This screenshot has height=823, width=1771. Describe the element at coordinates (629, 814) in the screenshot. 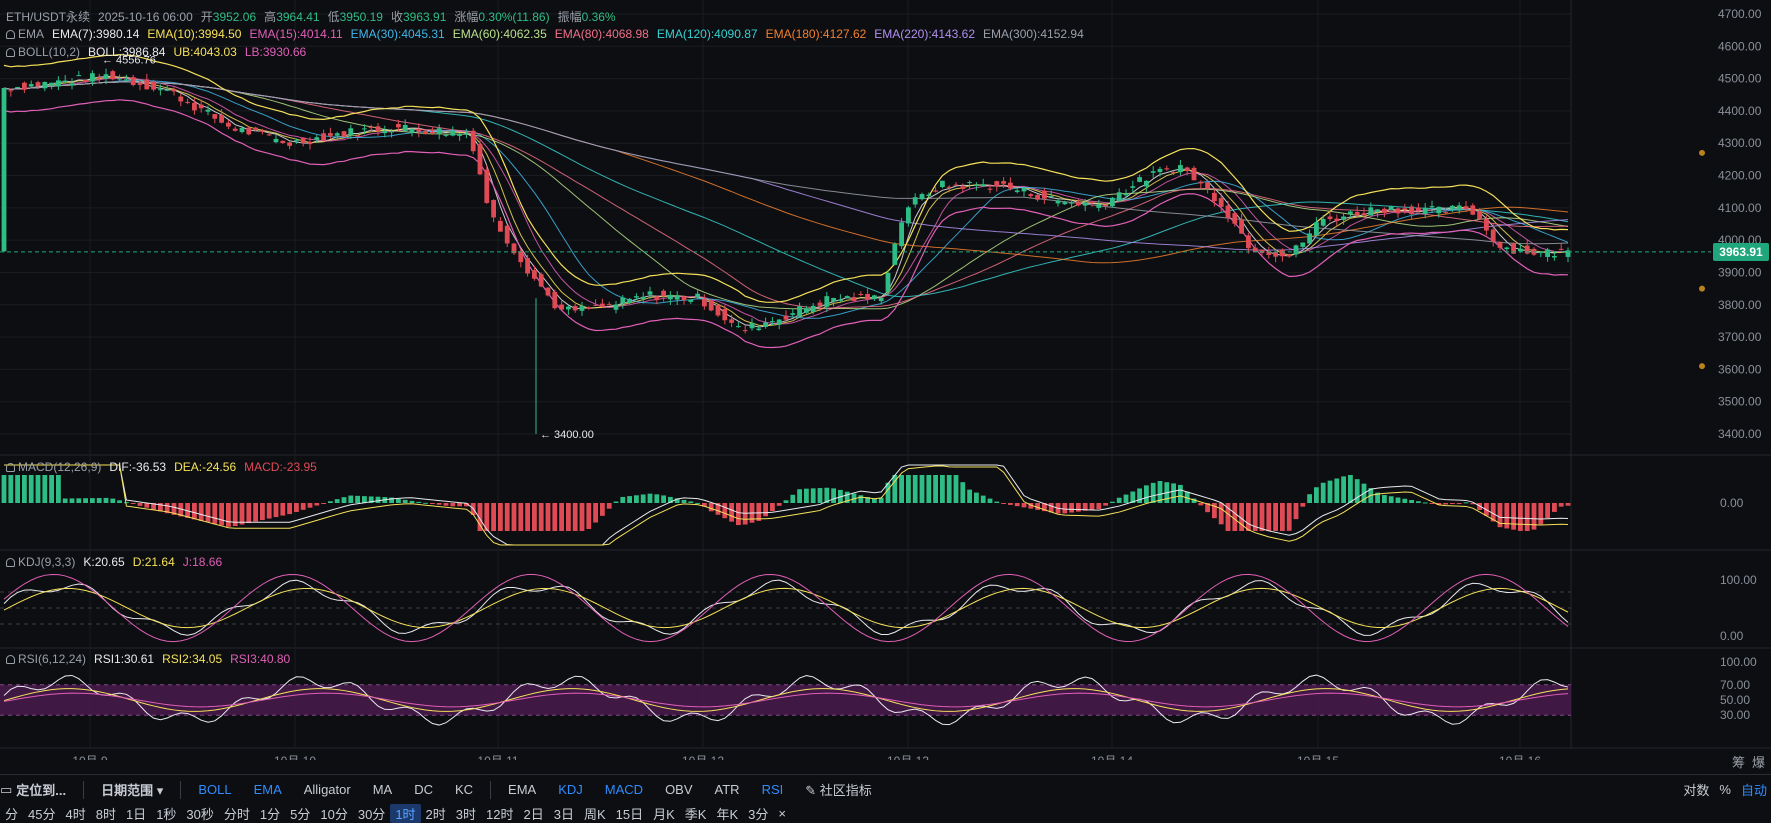

I see `timeframe-19: 15日` at that location.